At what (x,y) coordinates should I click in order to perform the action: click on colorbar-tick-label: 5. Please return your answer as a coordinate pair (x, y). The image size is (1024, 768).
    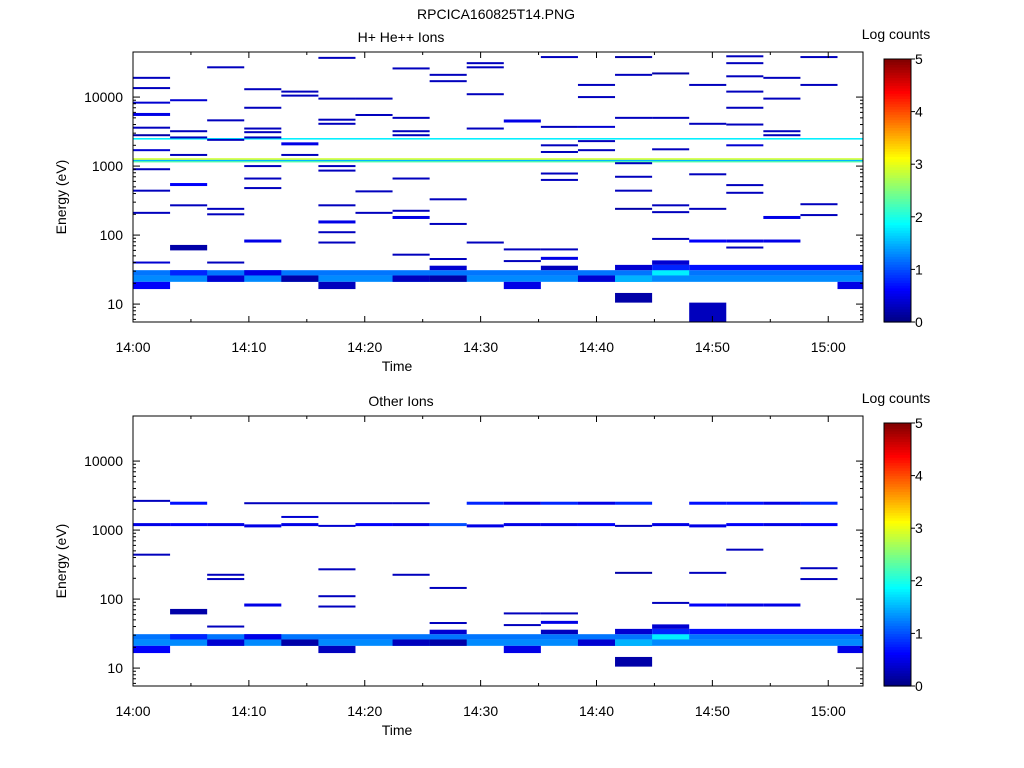
    Looking at the image, I should click on (919, 423).